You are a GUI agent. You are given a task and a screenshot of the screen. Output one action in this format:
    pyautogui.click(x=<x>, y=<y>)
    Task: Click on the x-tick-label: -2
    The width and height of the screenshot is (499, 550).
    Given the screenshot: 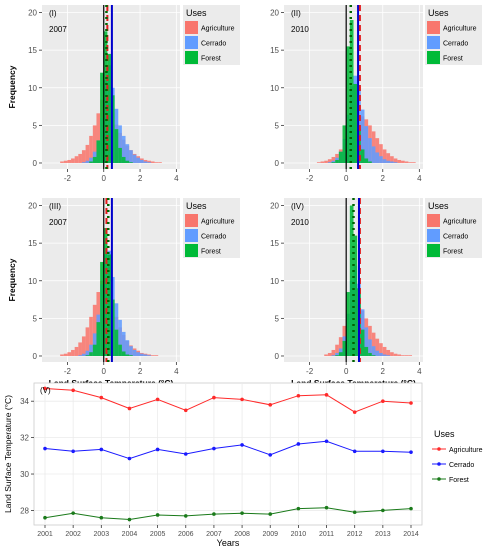 What is the action you would take?
    pyautogui.click(x=310, y=371)
    